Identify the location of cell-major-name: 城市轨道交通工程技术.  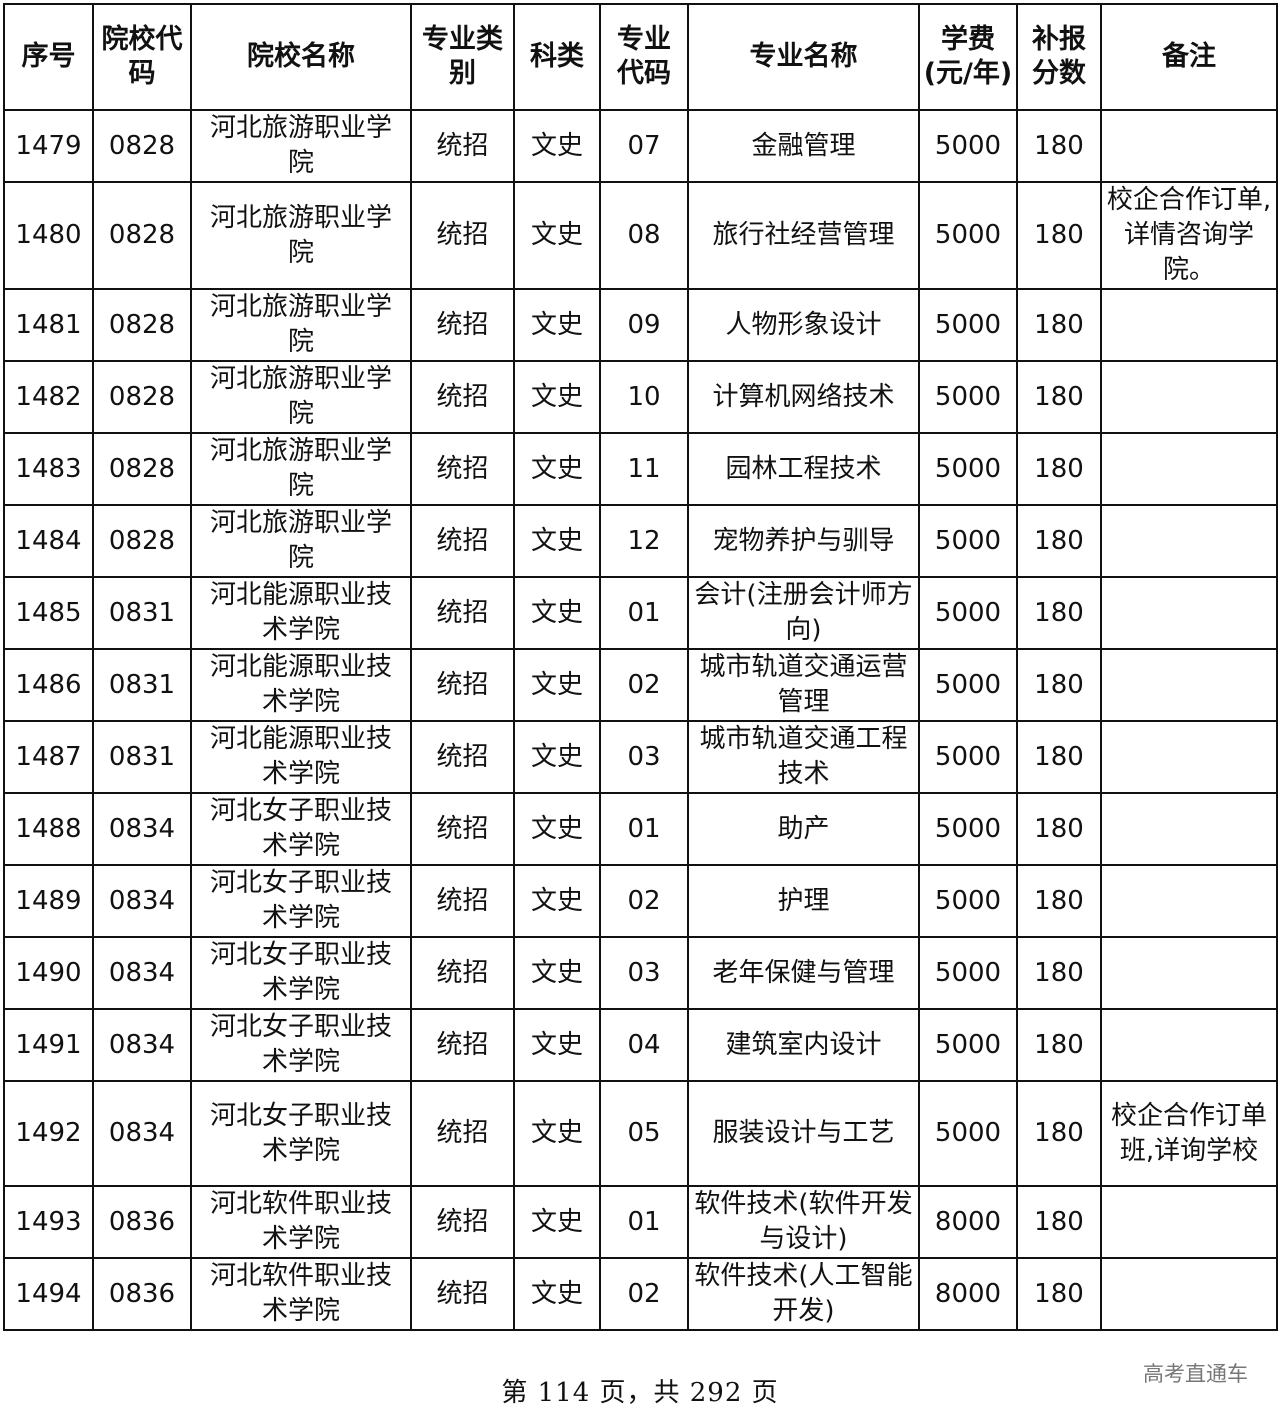
(803, 757).